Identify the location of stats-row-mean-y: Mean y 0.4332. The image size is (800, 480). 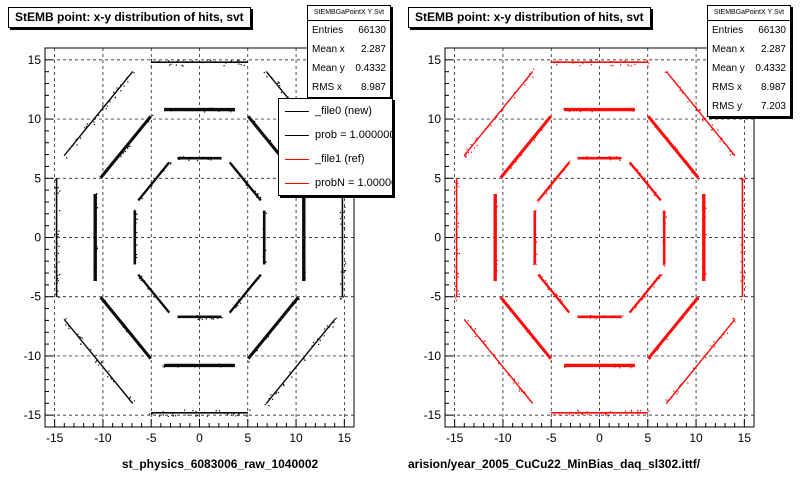
(349, 68).